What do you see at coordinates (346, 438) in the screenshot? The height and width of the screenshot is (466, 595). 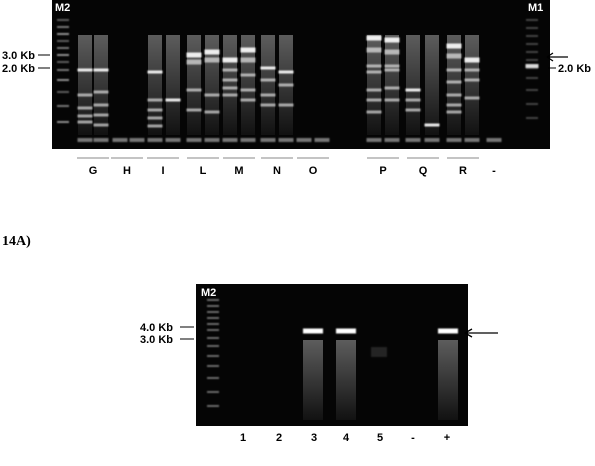 I see `lane-label: 4` at bounding box center [346, 438].